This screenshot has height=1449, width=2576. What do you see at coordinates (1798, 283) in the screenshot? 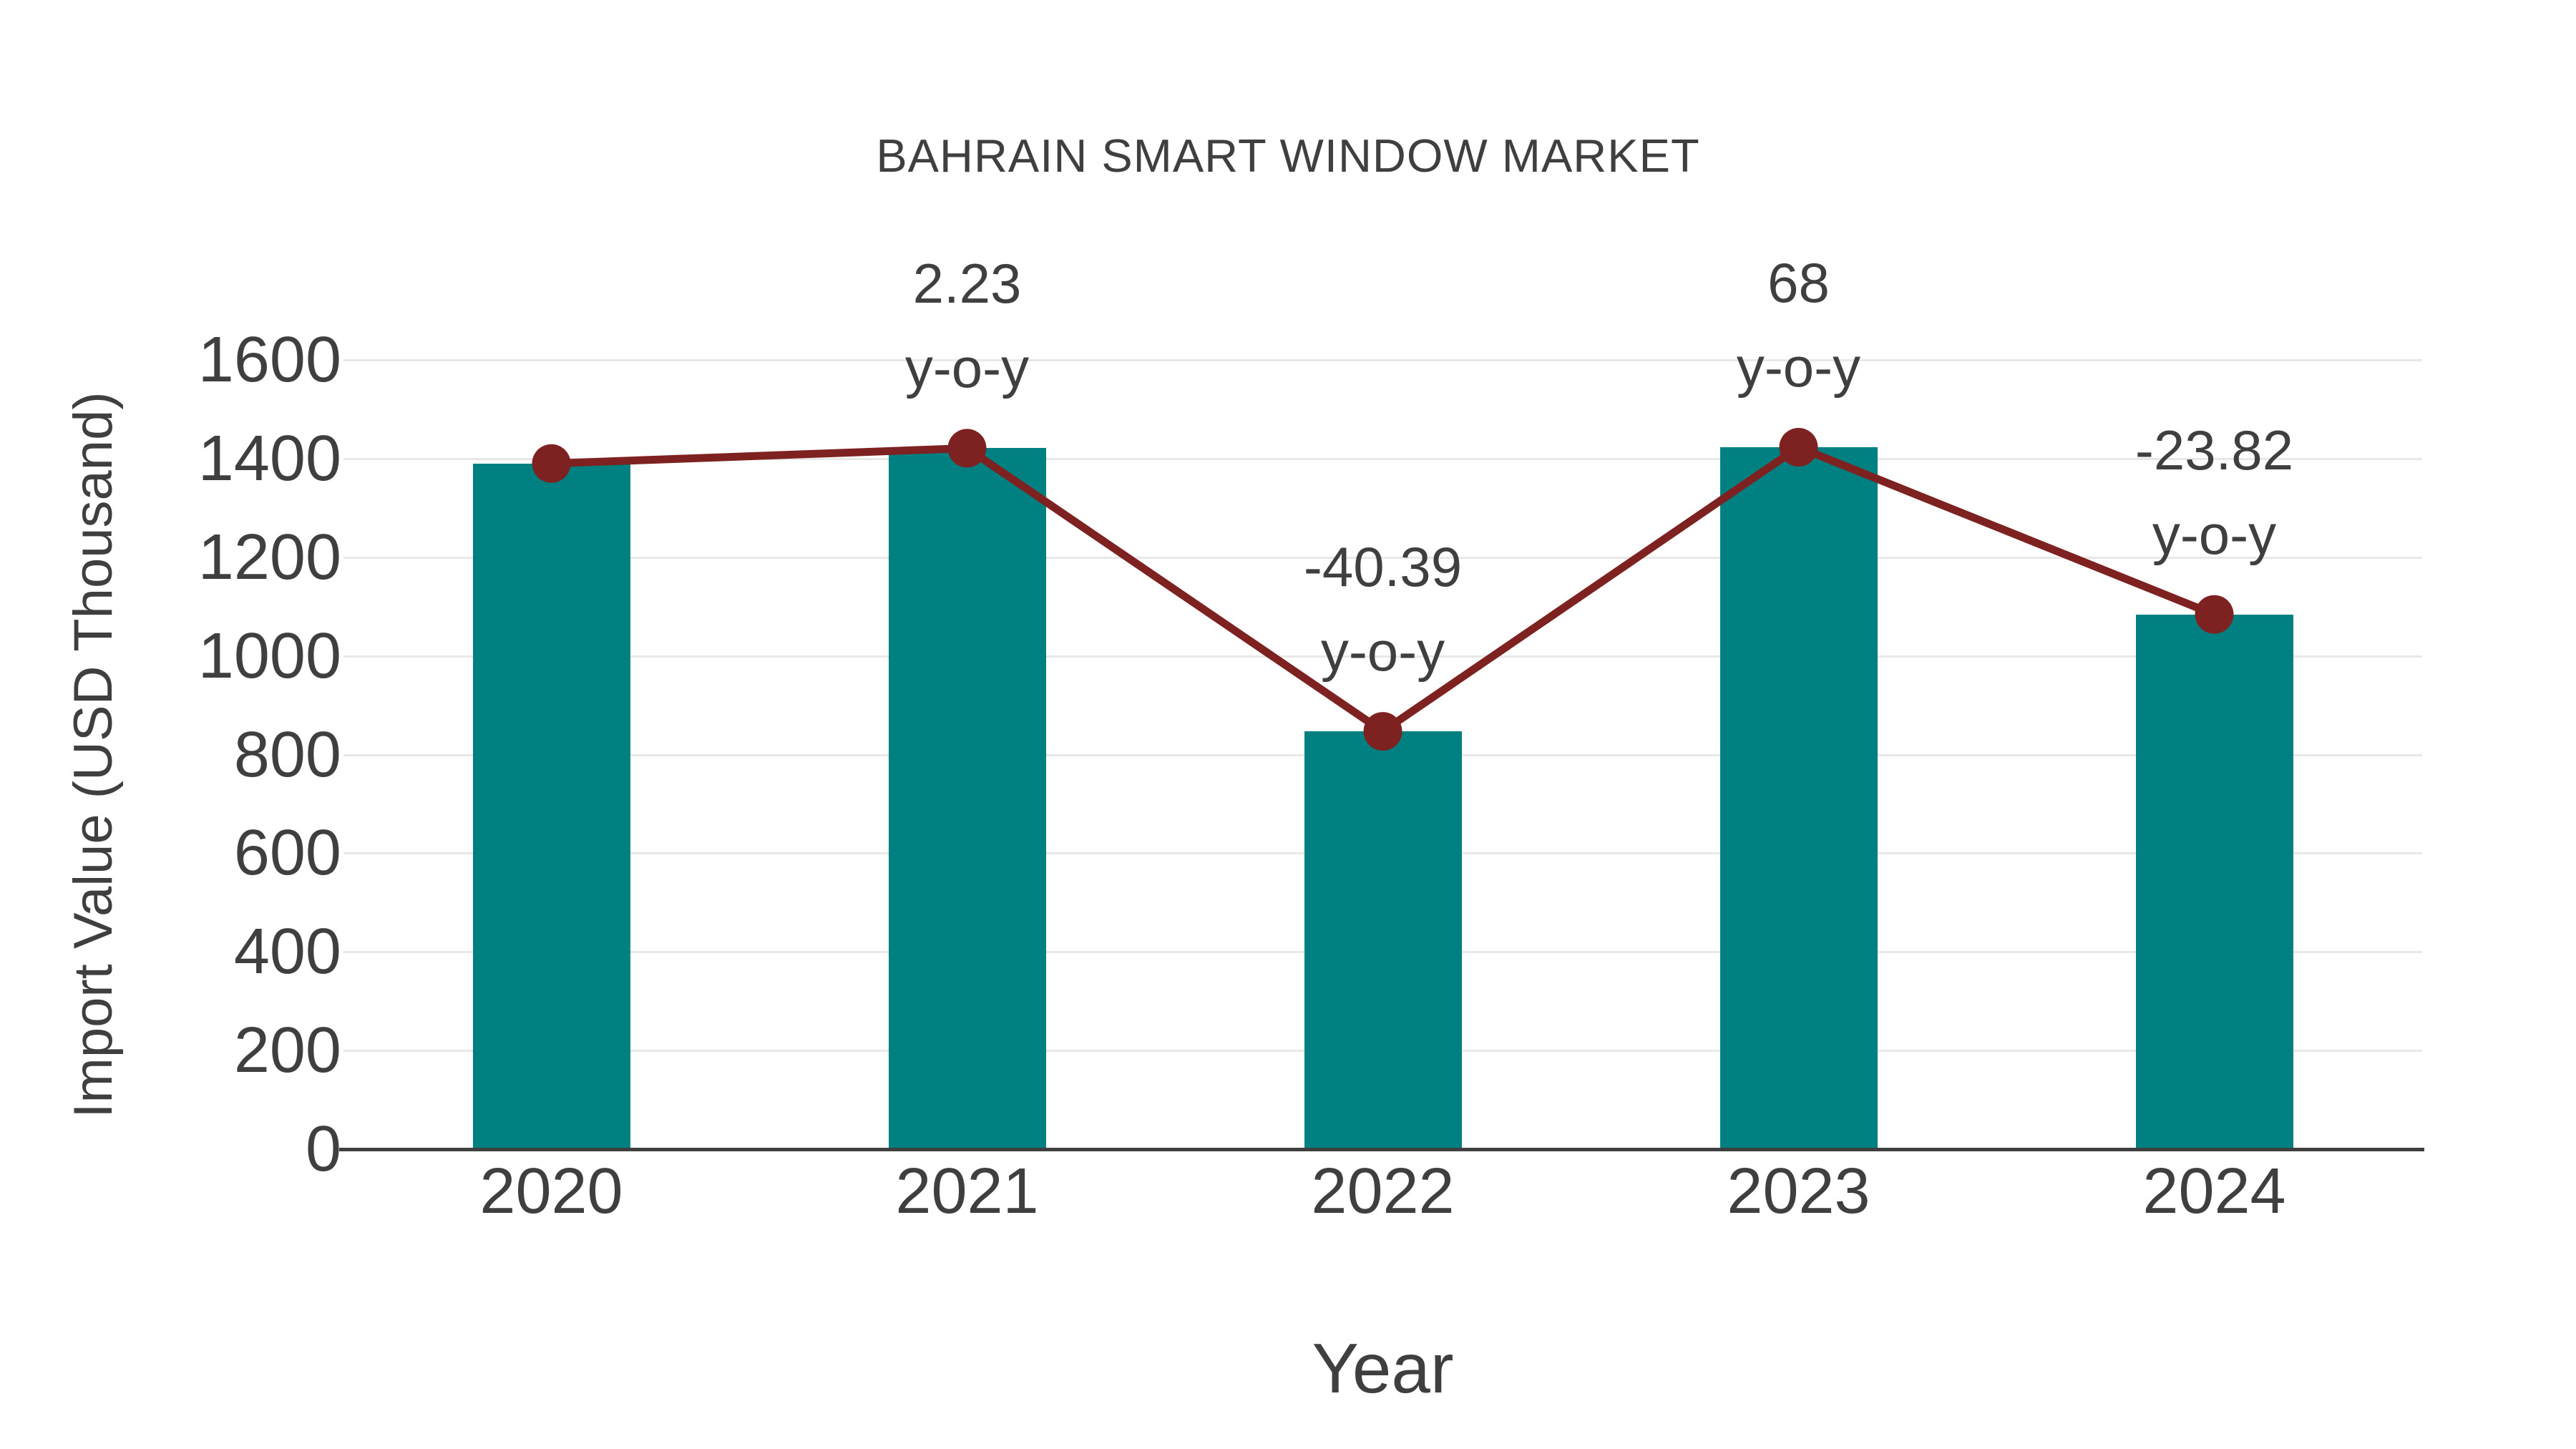
I see `annotation-value-2023: 68` at bounding box center [1798, 283].